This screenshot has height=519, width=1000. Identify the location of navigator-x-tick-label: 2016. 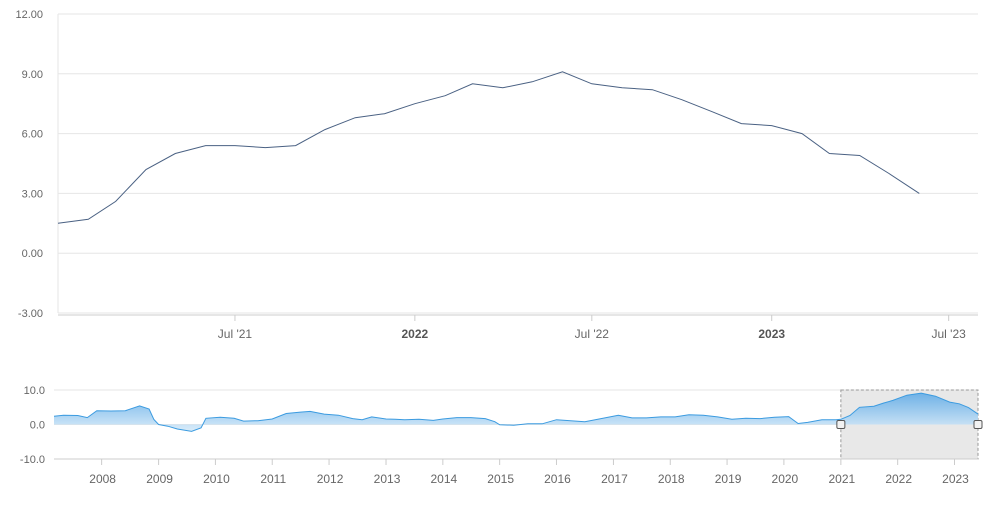
(557, 479).